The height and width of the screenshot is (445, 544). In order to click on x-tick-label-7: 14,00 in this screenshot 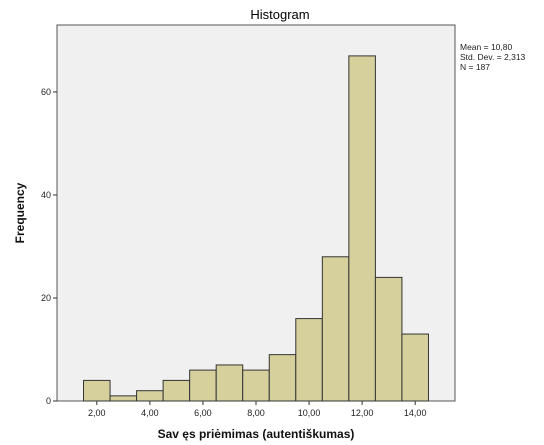, I will do `click(415, 413)`.